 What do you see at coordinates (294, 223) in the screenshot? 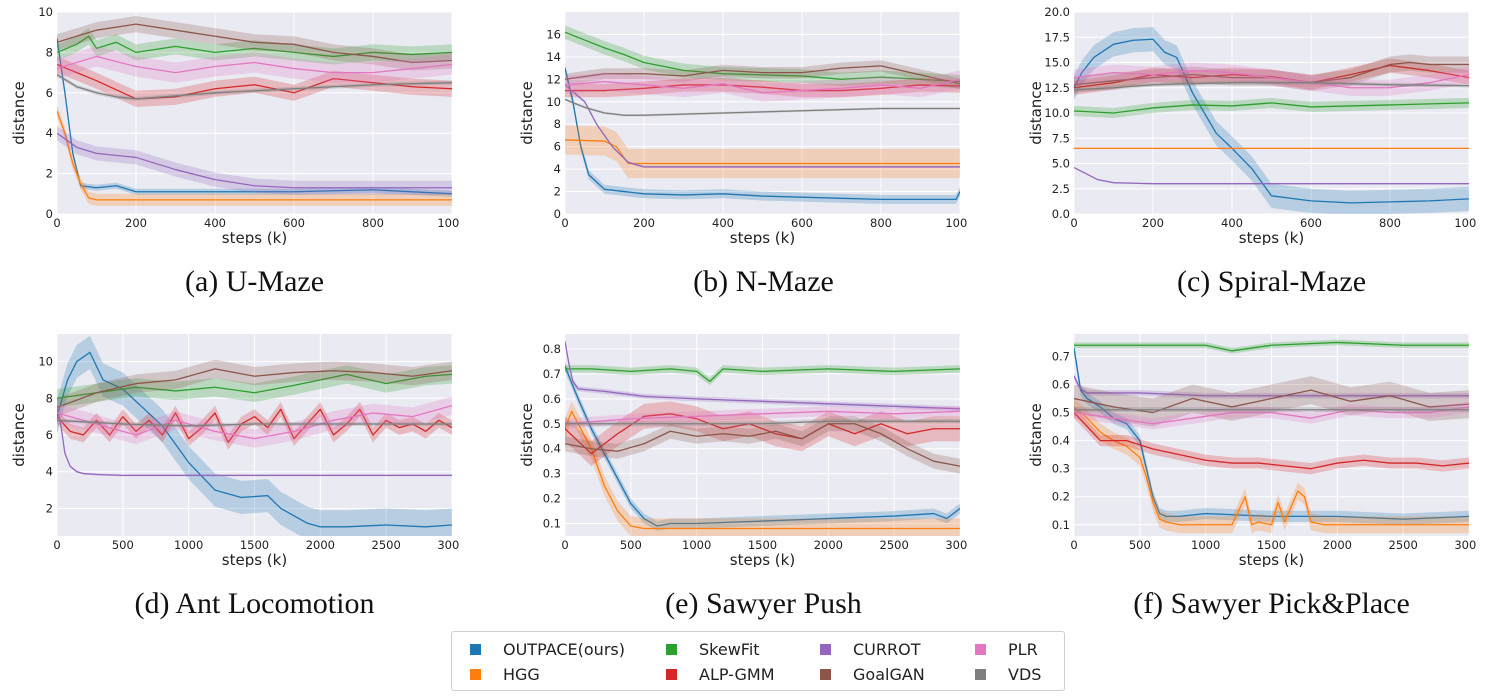
I see `x-tick-label: 600` at bounding box center [294, 223].